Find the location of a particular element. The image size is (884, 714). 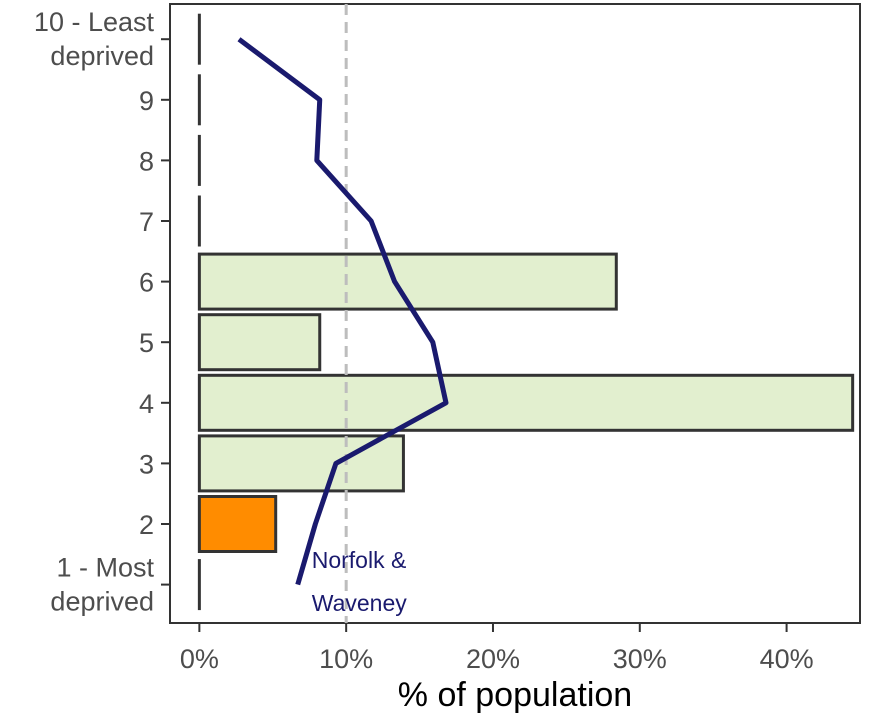

y-tick-label-1: 1 - Most deprived is located at coordinates (102, 585).